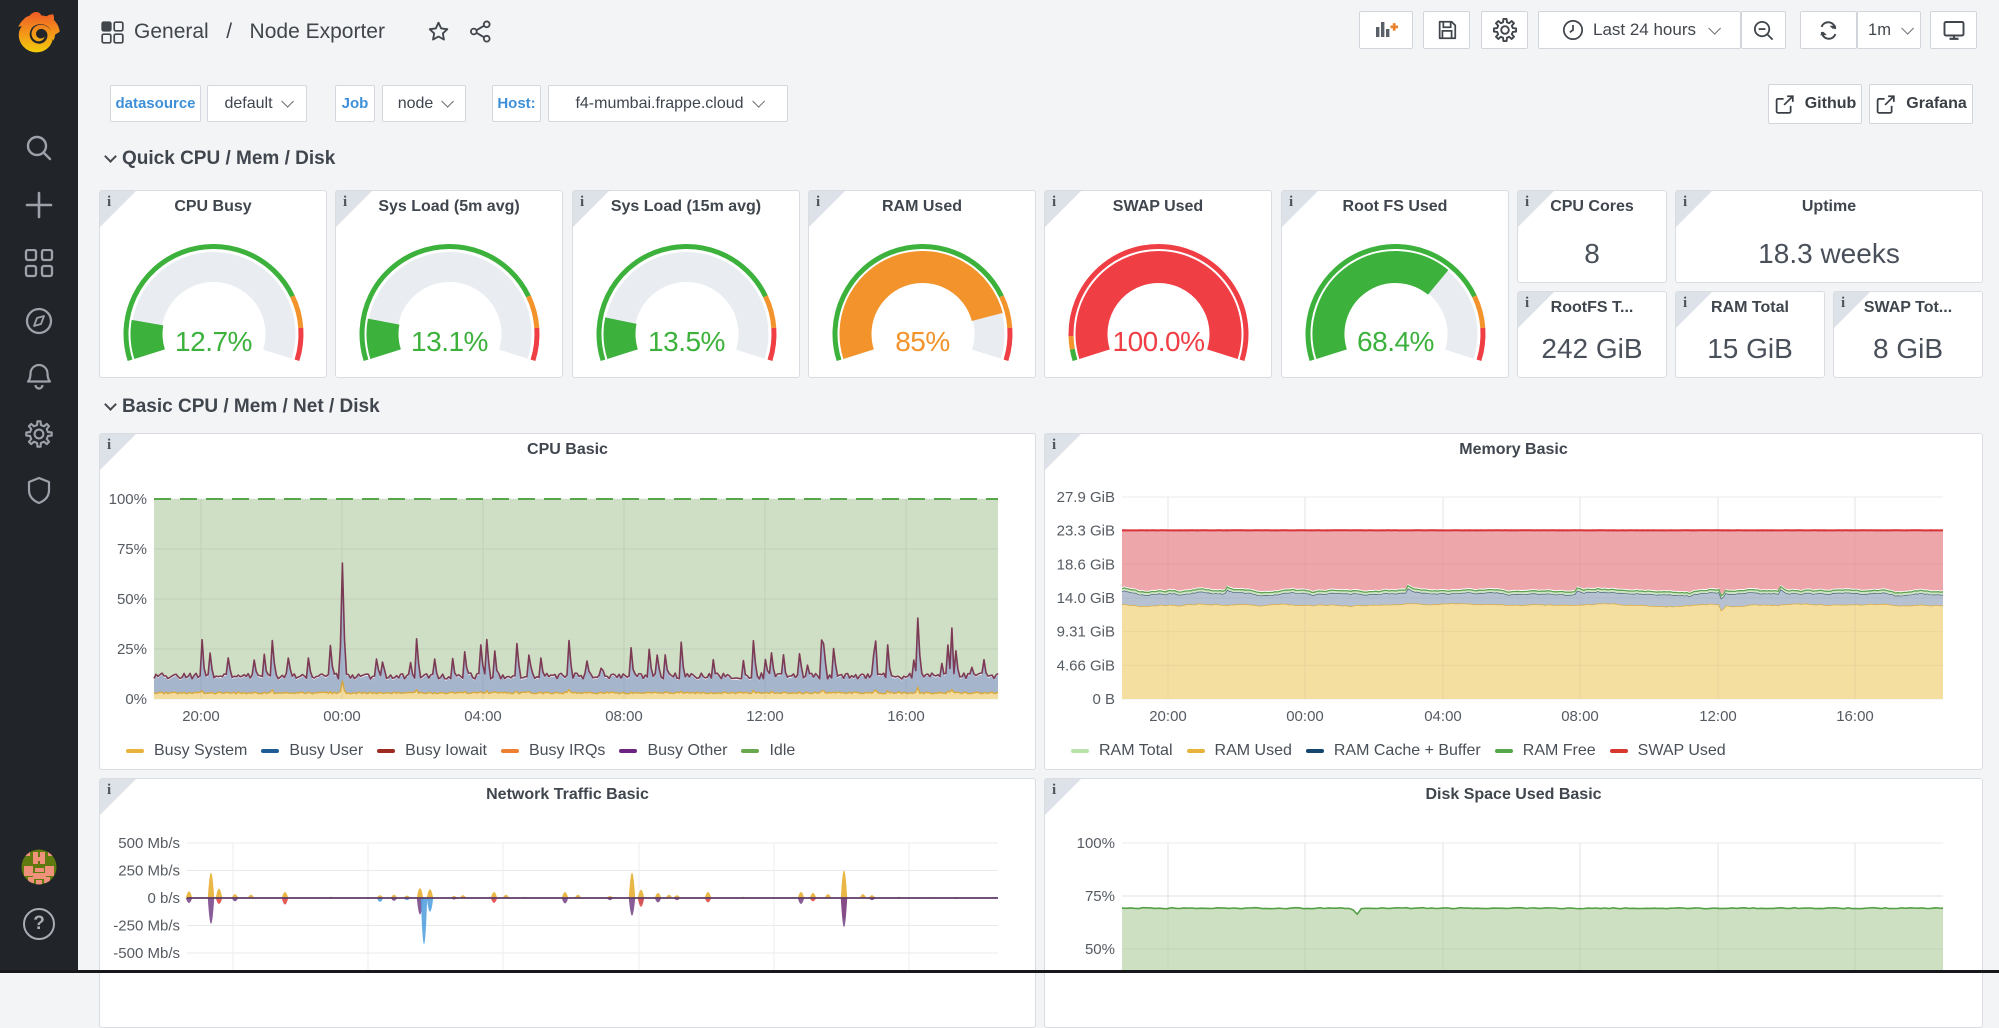 The image size is (1999, 1028). What do you see at coordinates (146, 953) in the screenshot?
I see `svg-text: -500 Mb/s` at bounding box center [146, 953].